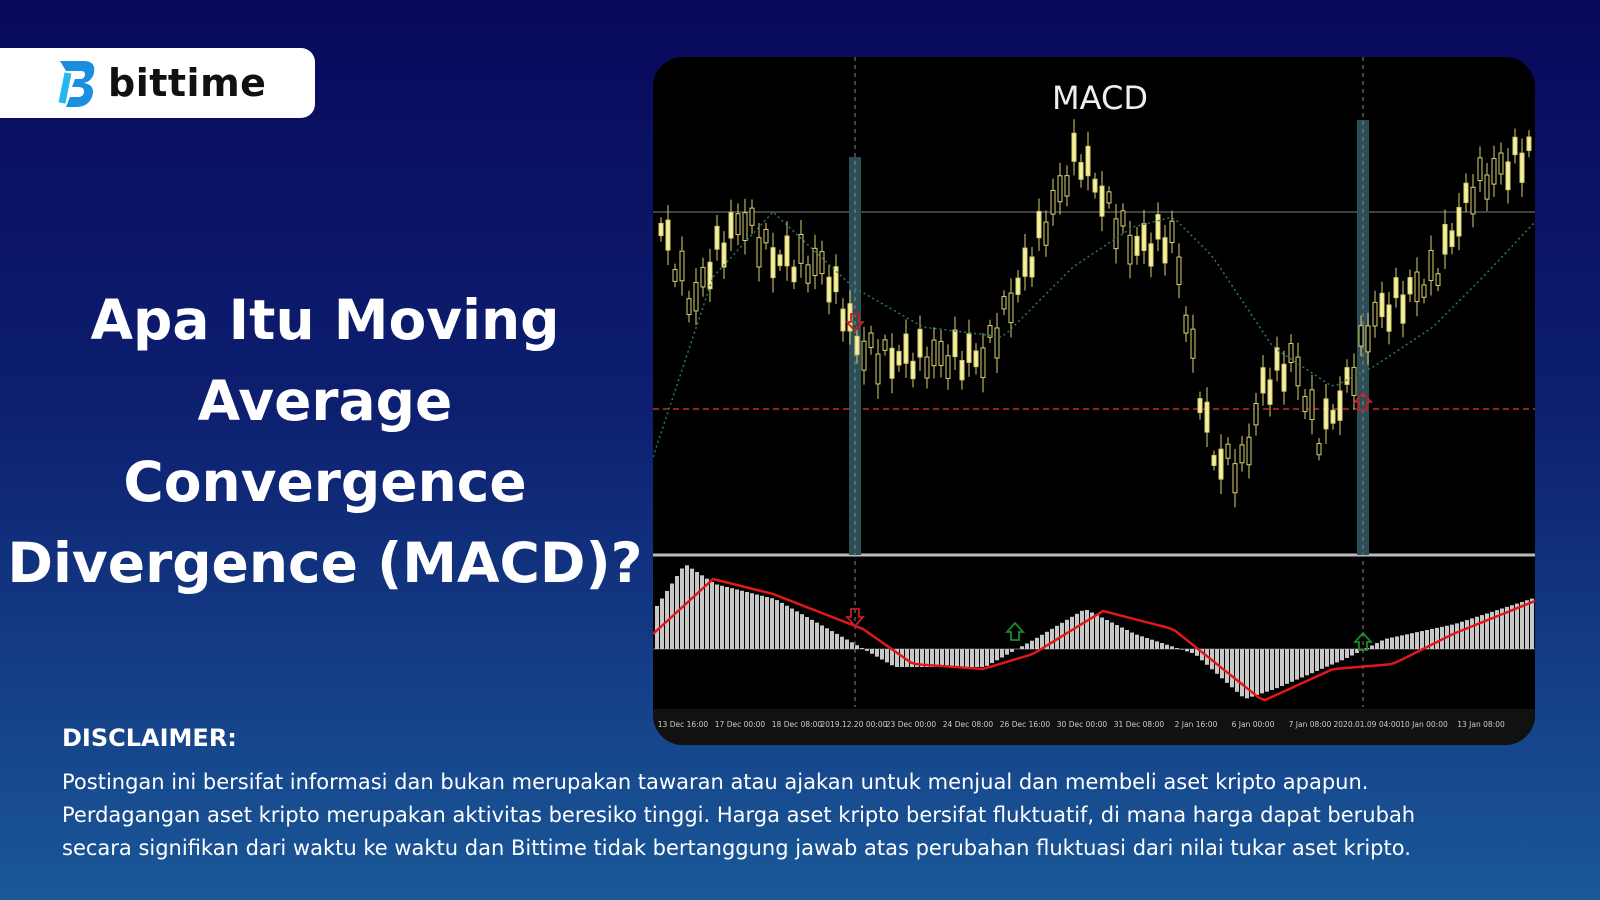  What do you see at coordinates (325, 482) in the screenshot?
I see `headline-line: Convergence` at bounding box center [325, 482].